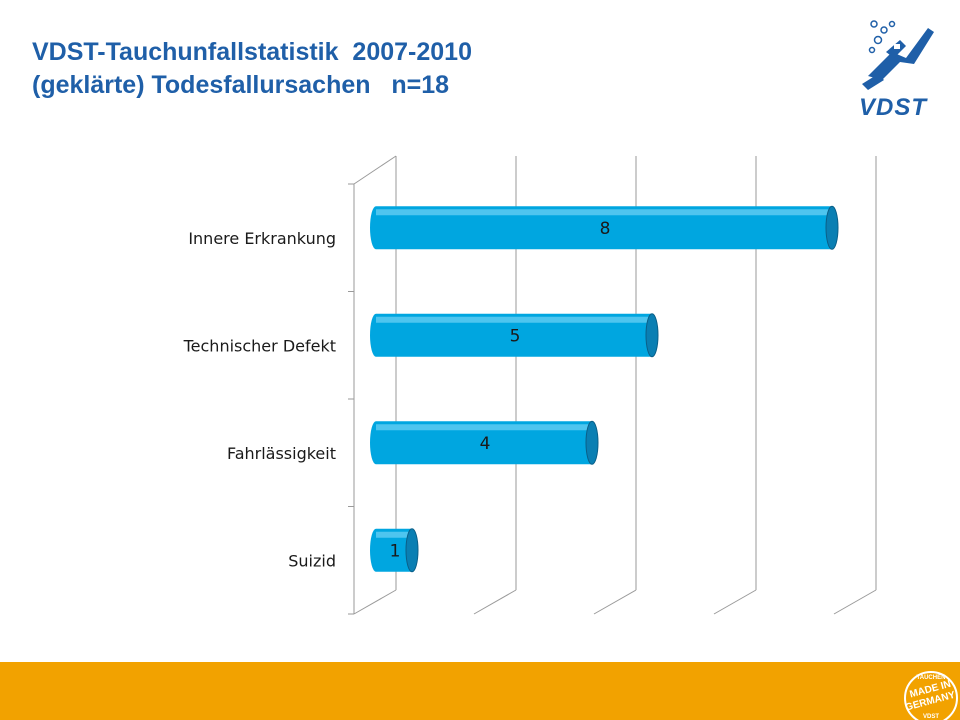  I want to click on category-label: Suizid, so click(312, 560).